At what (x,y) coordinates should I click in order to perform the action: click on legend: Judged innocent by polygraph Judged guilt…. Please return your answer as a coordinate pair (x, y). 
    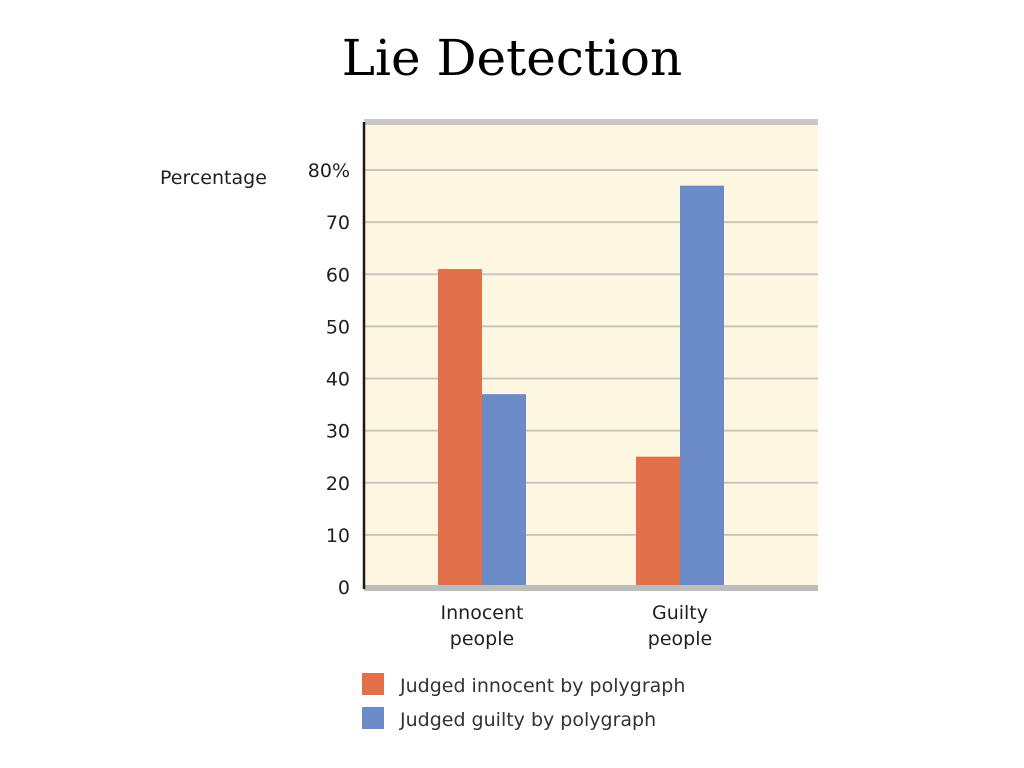
    Looking at the image, I should click on (523, 702).